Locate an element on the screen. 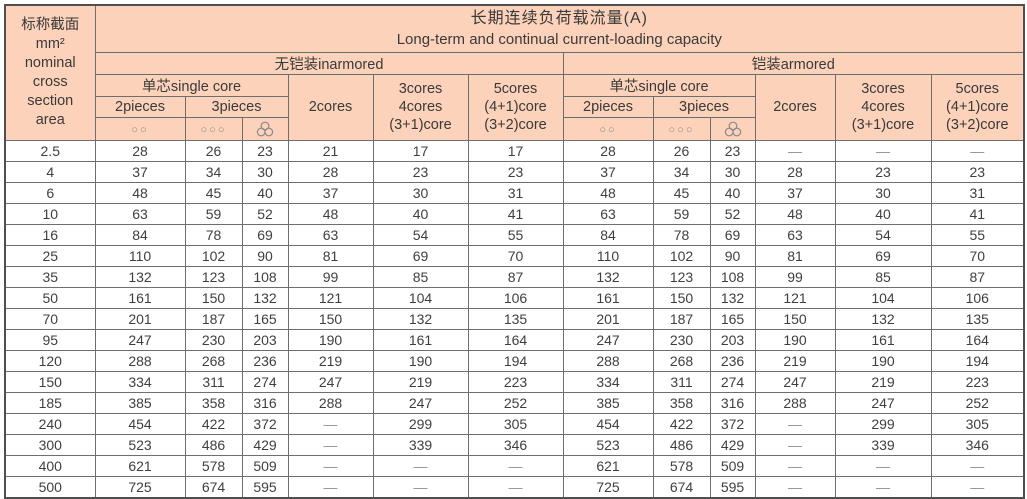 The height and width of the screenshot is (499, 1027). table-row: 500 725 674 595— — —725 674 595— — — is located at coordinates (514, 486).